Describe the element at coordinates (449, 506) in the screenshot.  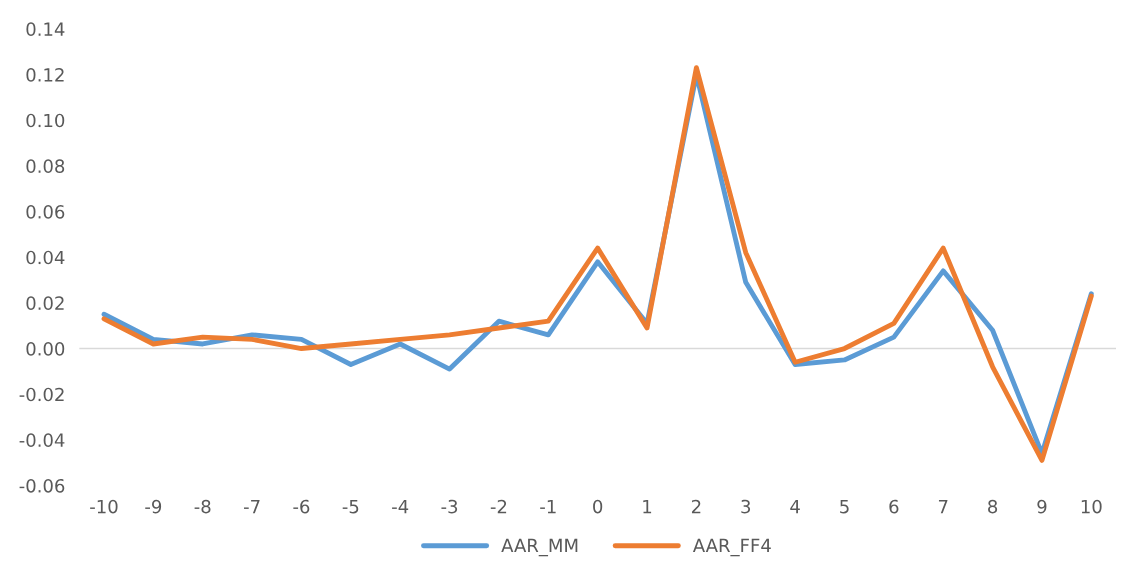
I see `x-tick-label: -3` at that location.